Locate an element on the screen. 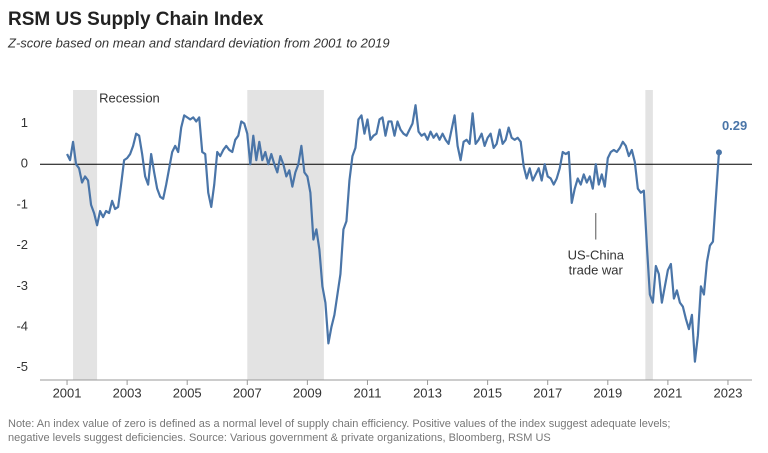 Image resolution: width=768 pixels, height=453 pixels. y-tick-label: -1 is located at coordinates (22, 203).